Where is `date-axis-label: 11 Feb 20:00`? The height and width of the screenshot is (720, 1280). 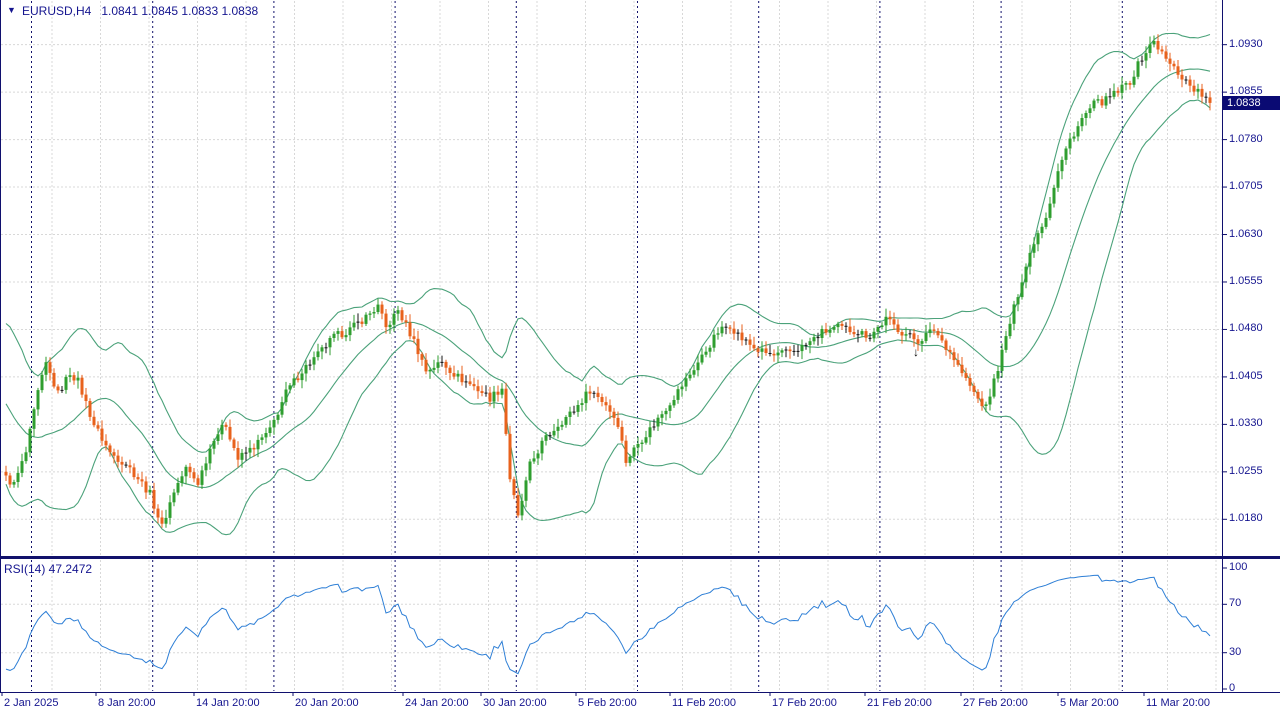 date-axis-label: 11 Feb 20:00 is located at coordinates (704, 703).